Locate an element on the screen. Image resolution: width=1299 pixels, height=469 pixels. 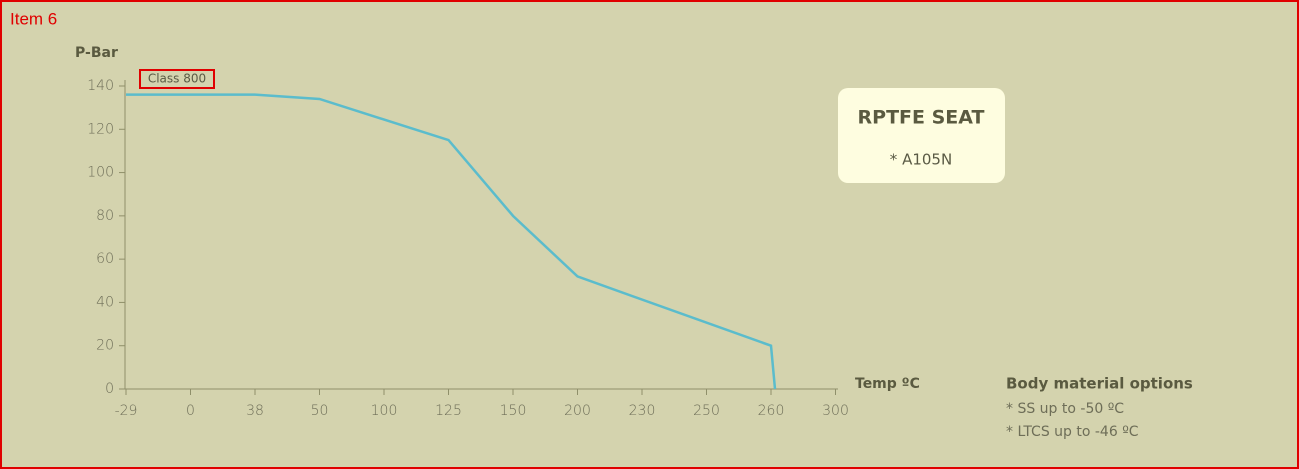
y-tick-label: 140 is located at coordinates (100, 86).